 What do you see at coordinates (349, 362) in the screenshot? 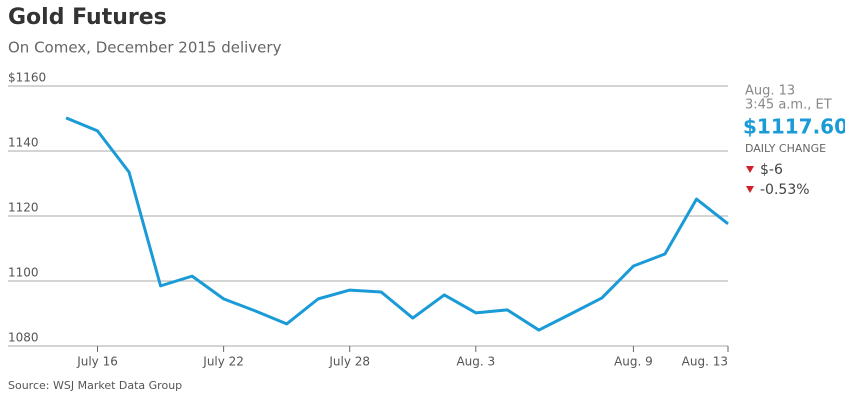
I see `x-tick-label: July 28` at bounding box center [349, 362].